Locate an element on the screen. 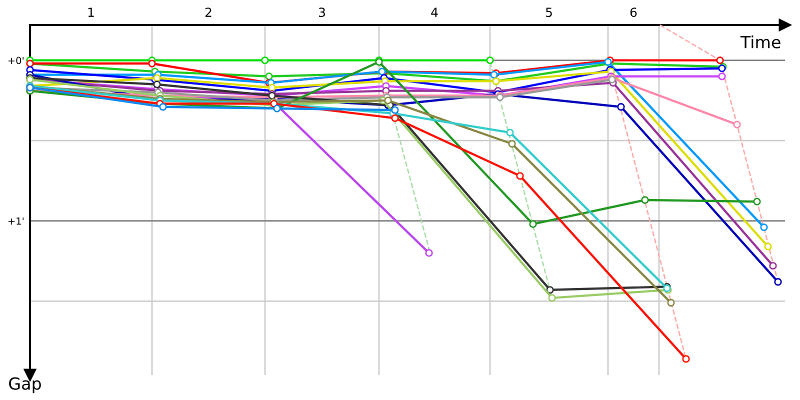 The height and width of the screenshot is (400, 800). x-tick-label: 5 is located at coordinates (549, 13).